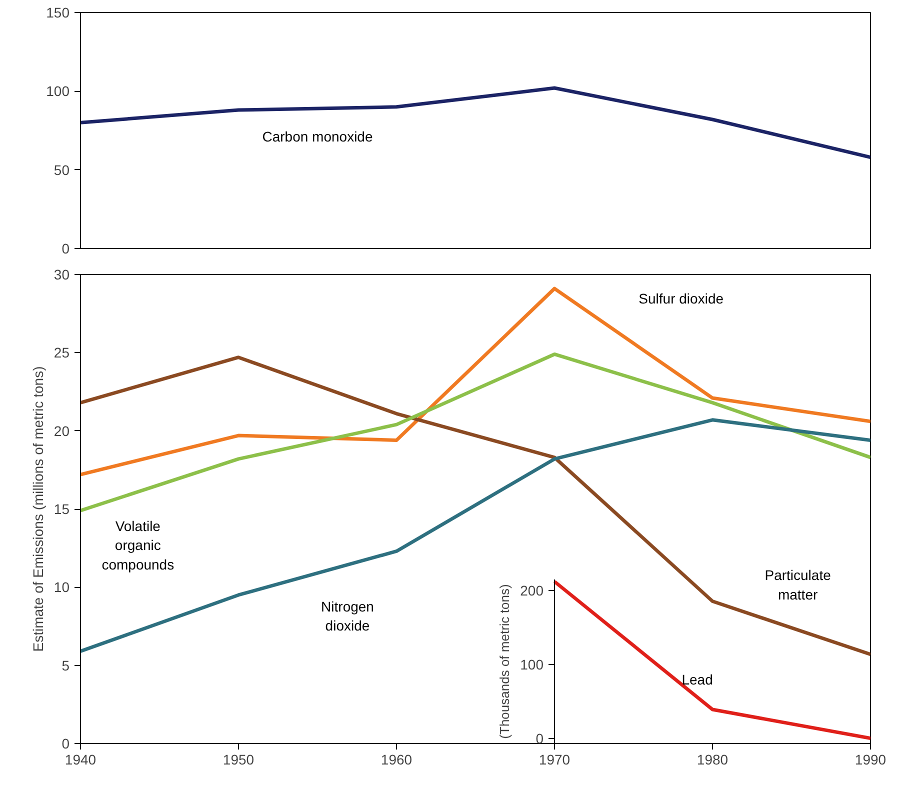 The height and width of the screenshot is (790, 908). I want to click on y-tick-label: 100, so click(58, 91).